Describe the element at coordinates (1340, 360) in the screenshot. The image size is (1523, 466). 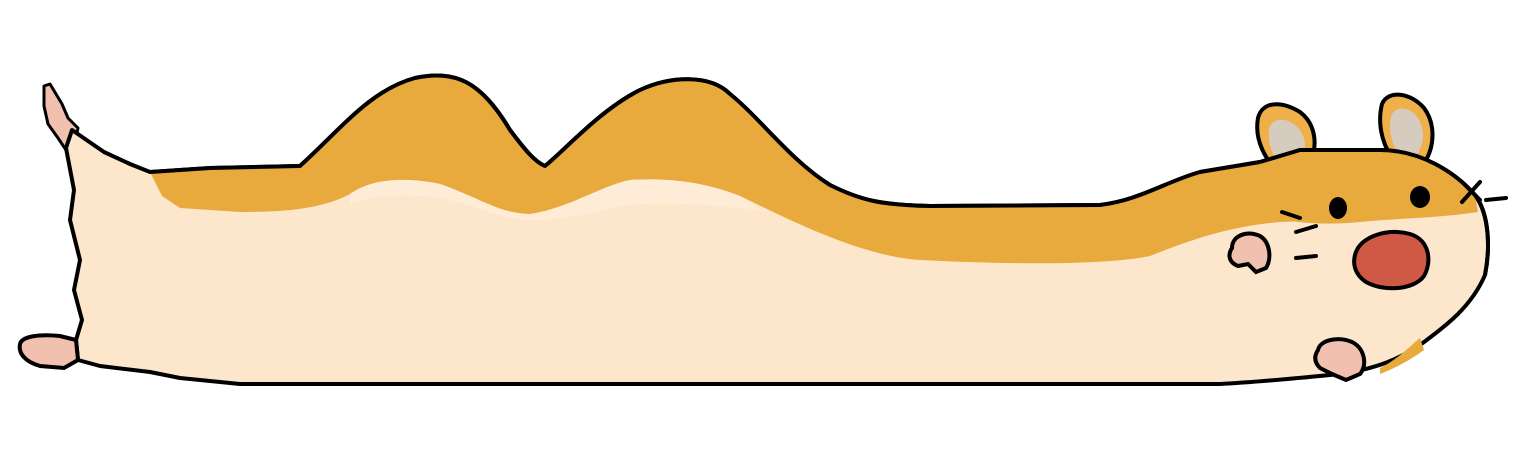
I see `front-paw-lower` at that location.